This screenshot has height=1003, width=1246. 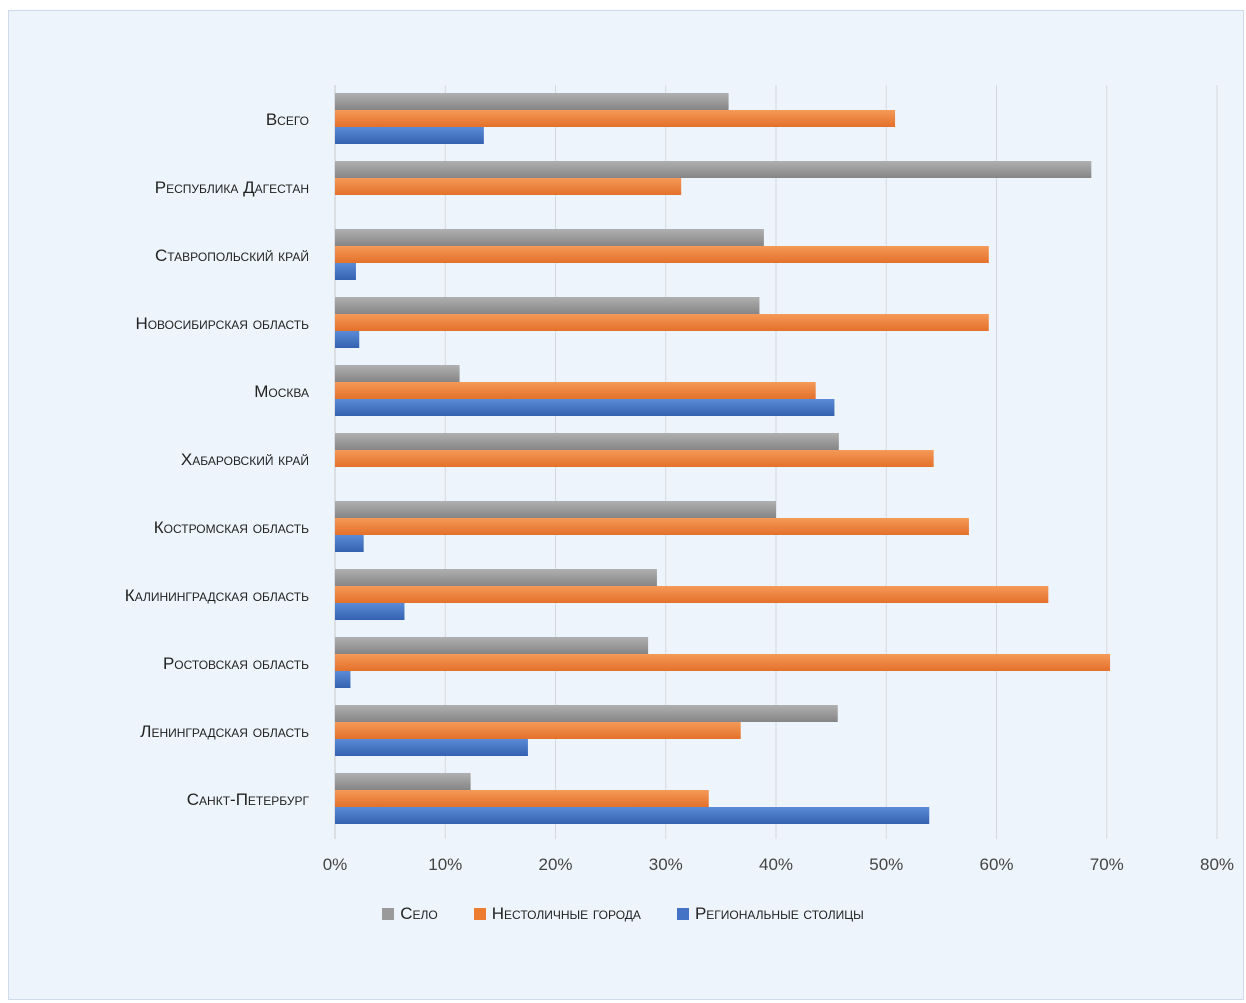 I want to click on legend-swatch-non-capital-cities, so click(x=479, y=914).